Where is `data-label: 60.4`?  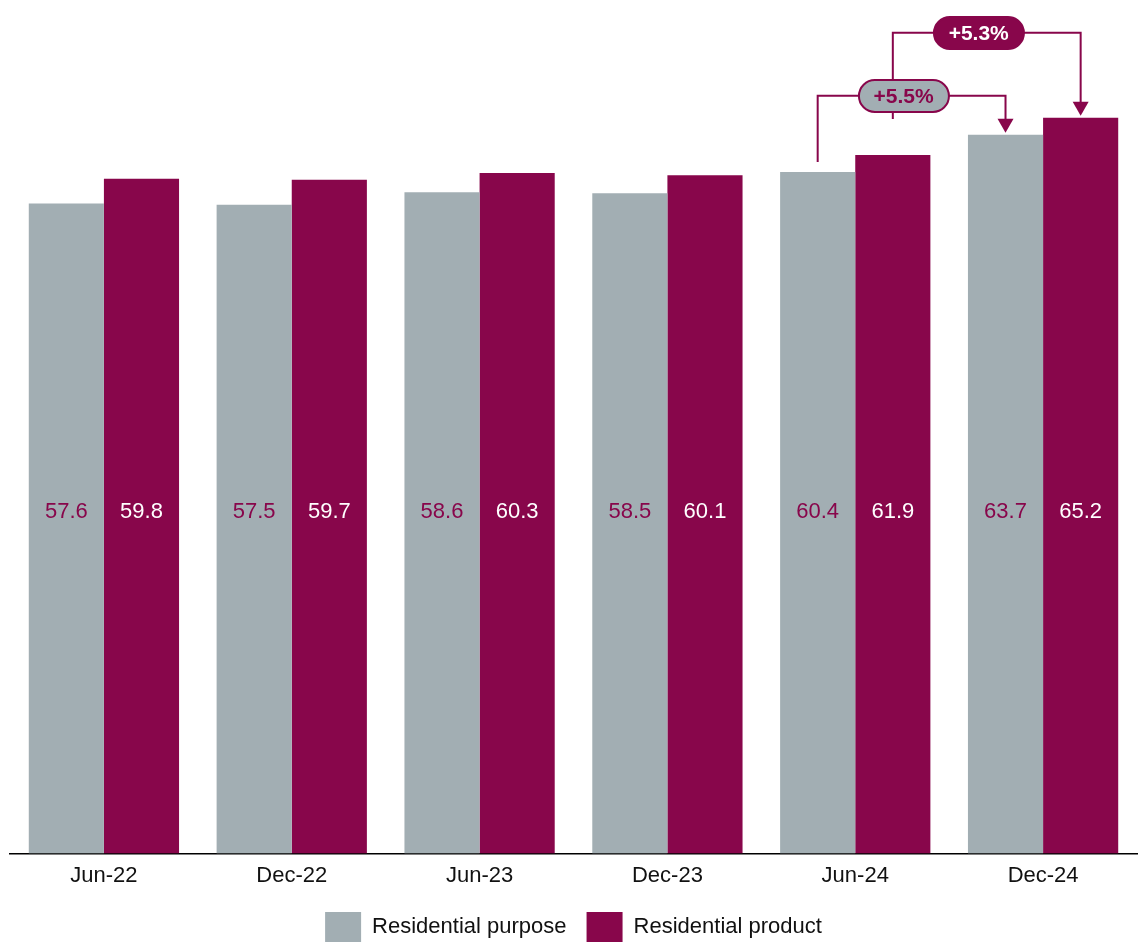
data-label: 60.4 is located at coordinates (818, 511).